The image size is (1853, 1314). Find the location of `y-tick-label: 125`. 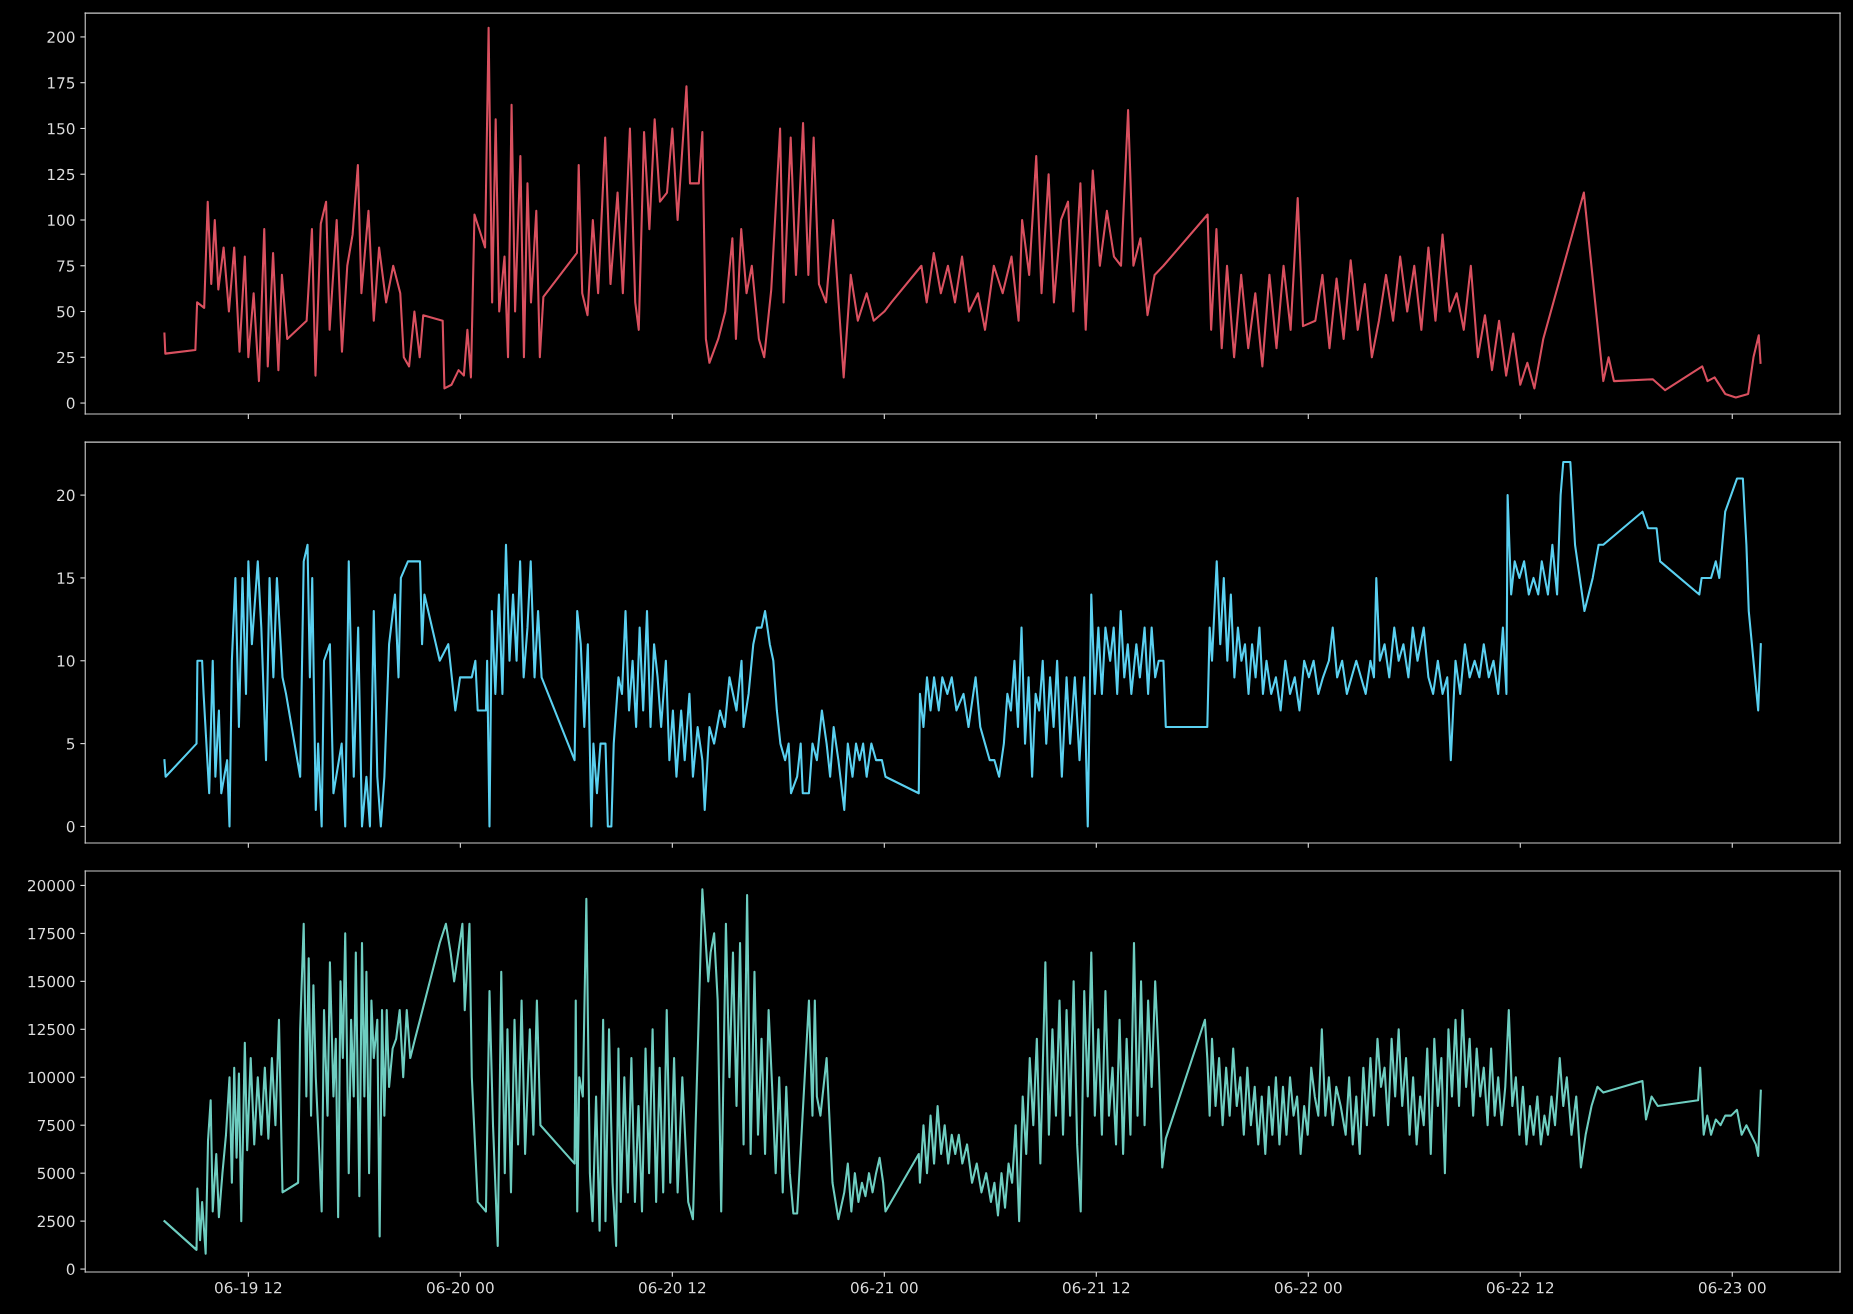

y-tick-label: 125 is located at coordinates (61, 174).